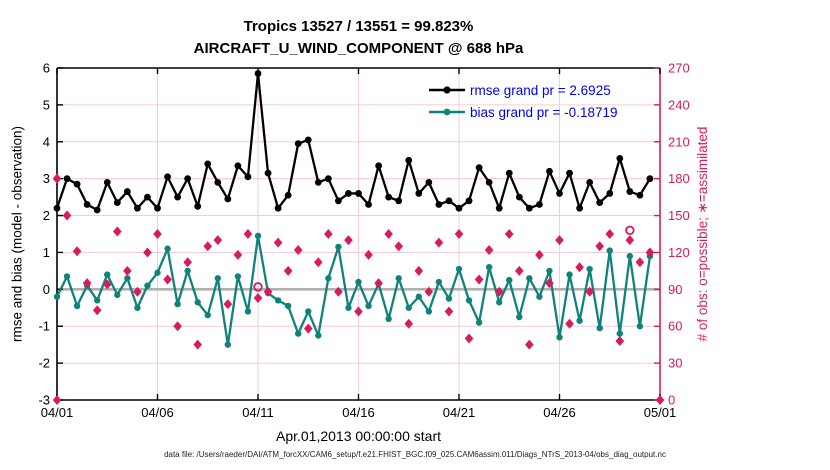 The image size is (830, 470). What do you see at coordinates (679, 215) in the screenshot?
I see `right-tick-label: 150` at bounding box center [679, 215].